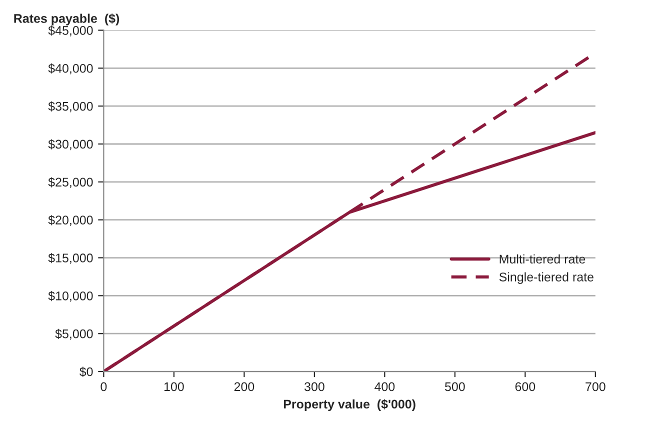  I want to click on x-axis-title: Property value ($'000), so click(350, 405).